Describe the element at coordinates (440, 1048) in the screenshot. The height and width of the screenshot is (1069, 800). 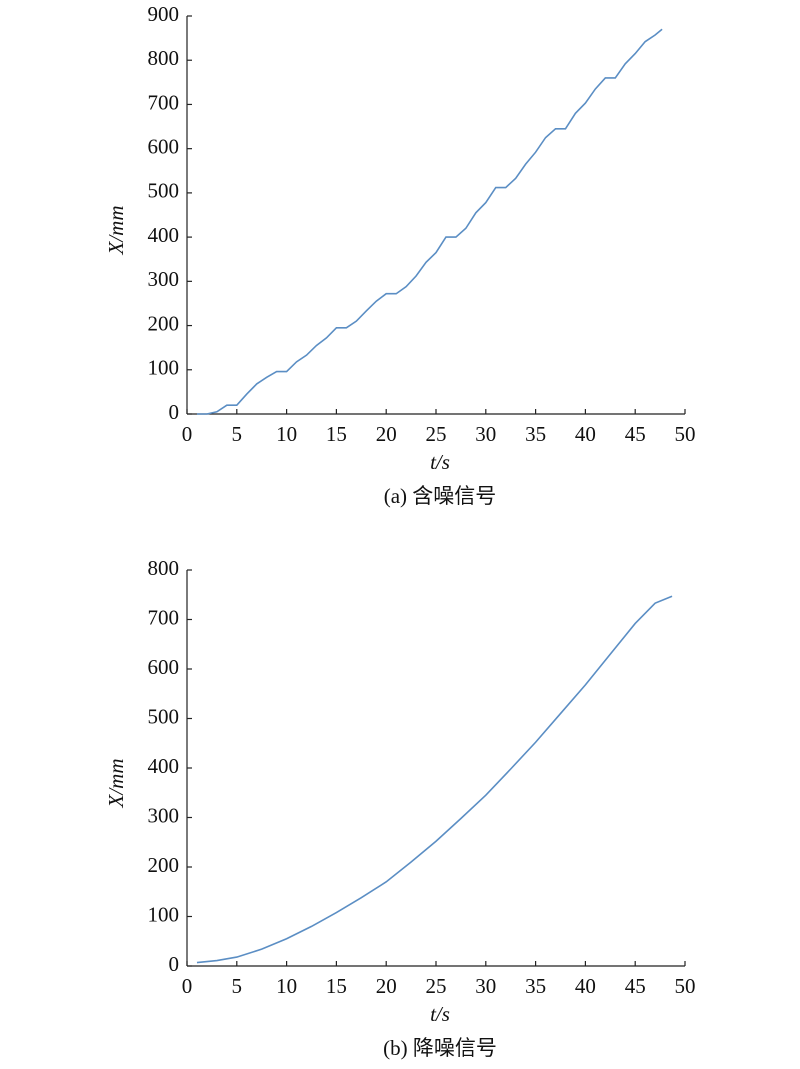
I see `caption: (b) 降噪信号` at that location.